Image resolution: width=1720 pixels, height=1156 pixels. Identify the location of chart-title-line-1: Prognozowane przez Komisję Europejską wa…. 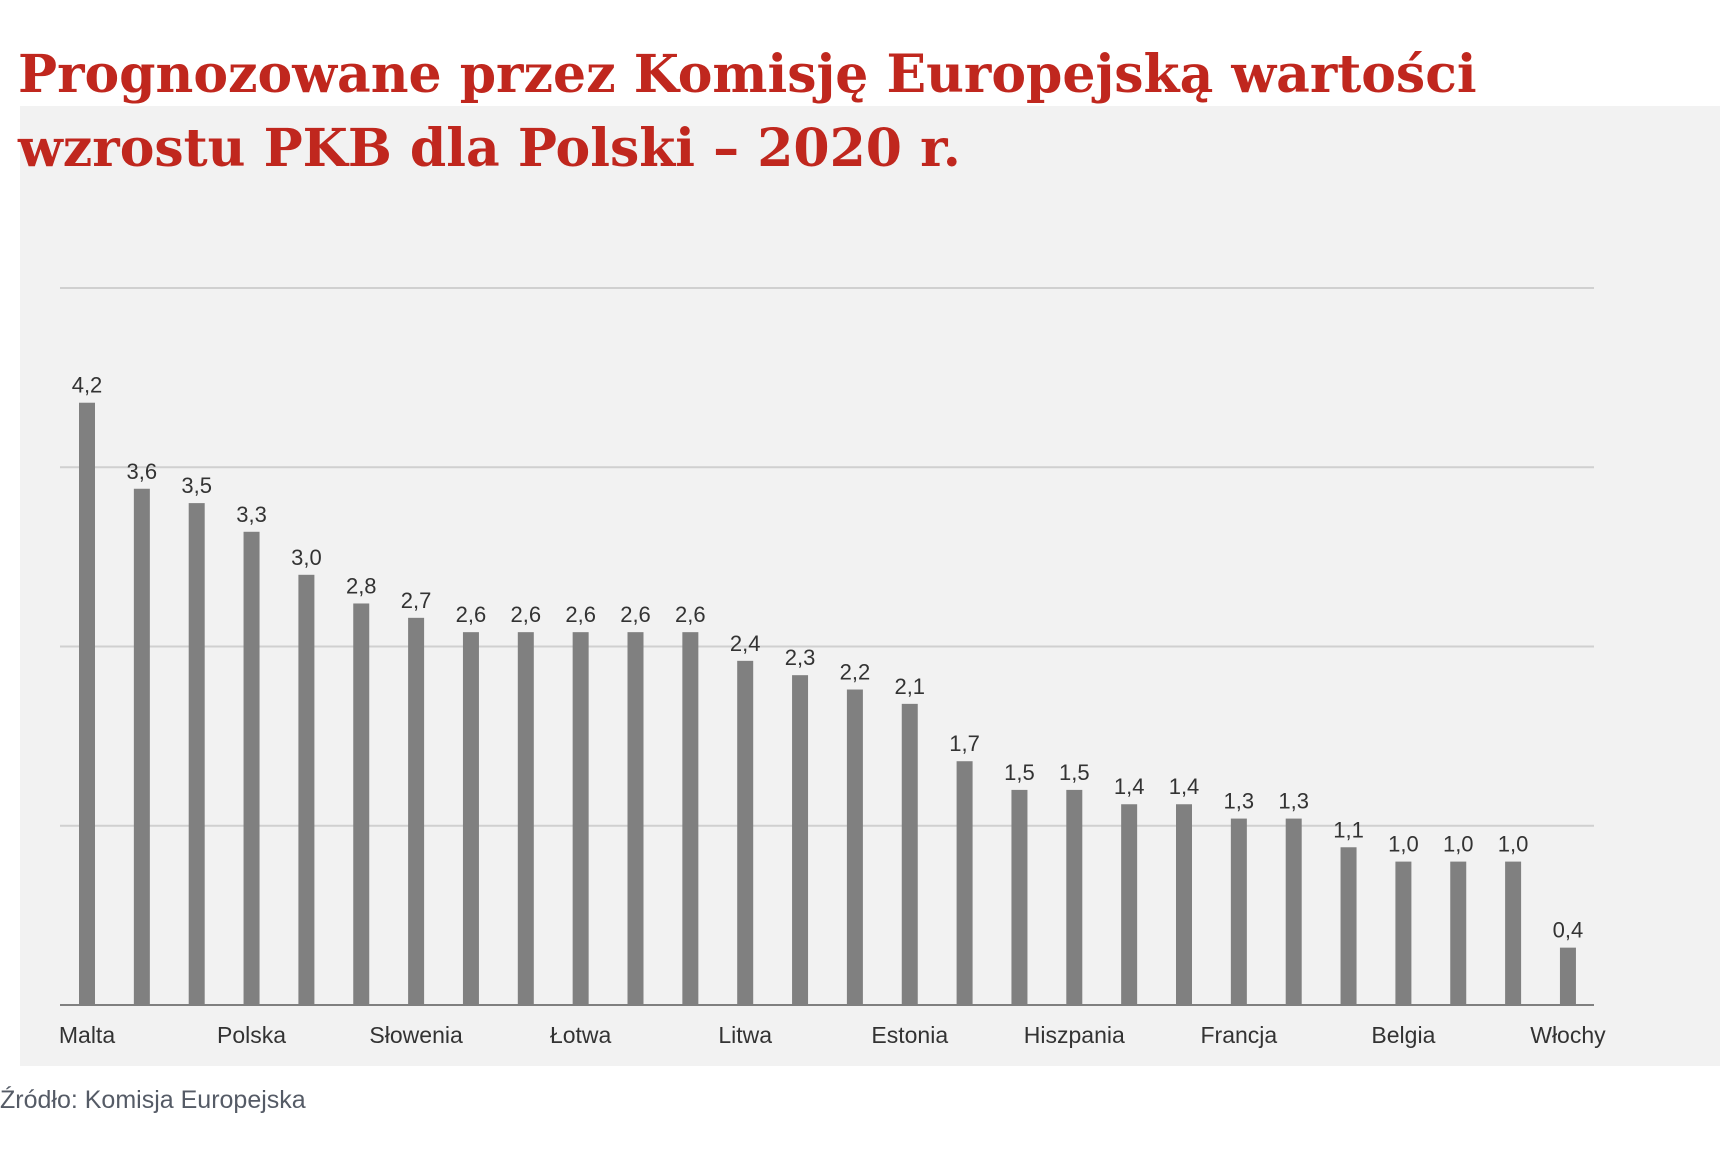
(747, 74).